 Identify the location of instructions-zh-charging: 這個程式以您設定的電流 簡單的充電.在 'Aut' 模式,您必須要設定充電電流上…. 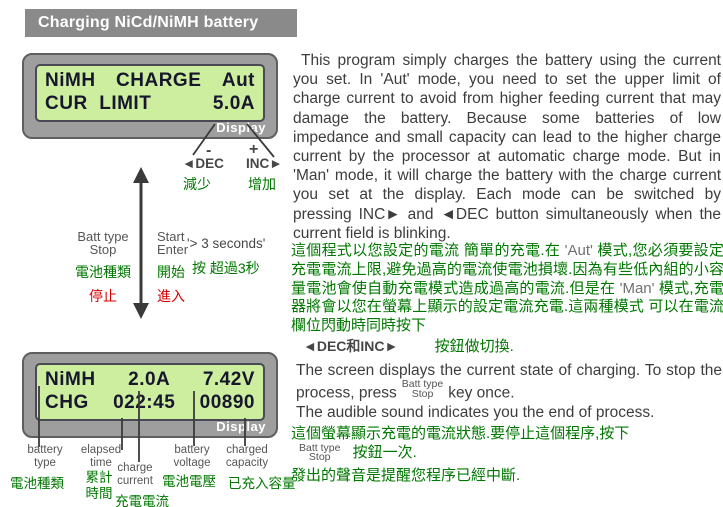
(507, 289).